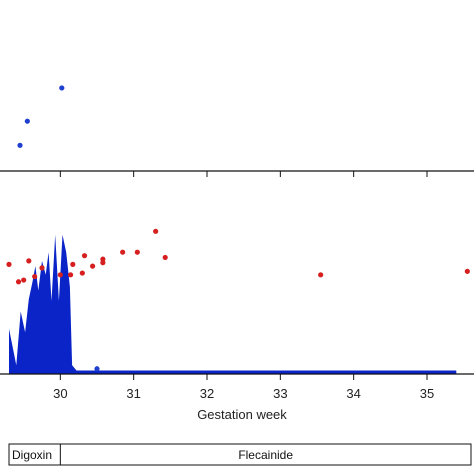  What do you see at coordinates (353, 393) in the screenshot?
I see `x-tick-label: 34` at bounding box center [353, 393].